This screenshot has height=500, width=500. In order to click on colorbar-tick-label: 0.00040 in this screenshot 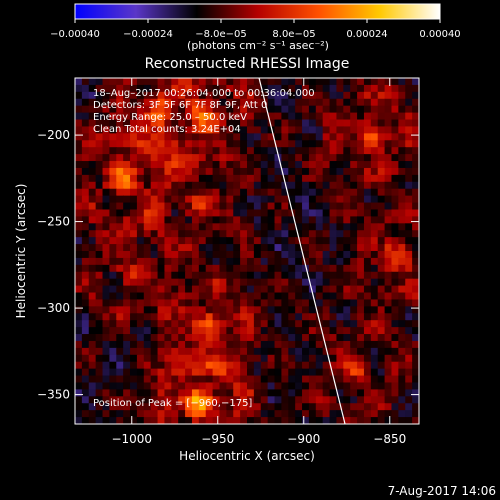, I will do `click(439, 34)`.